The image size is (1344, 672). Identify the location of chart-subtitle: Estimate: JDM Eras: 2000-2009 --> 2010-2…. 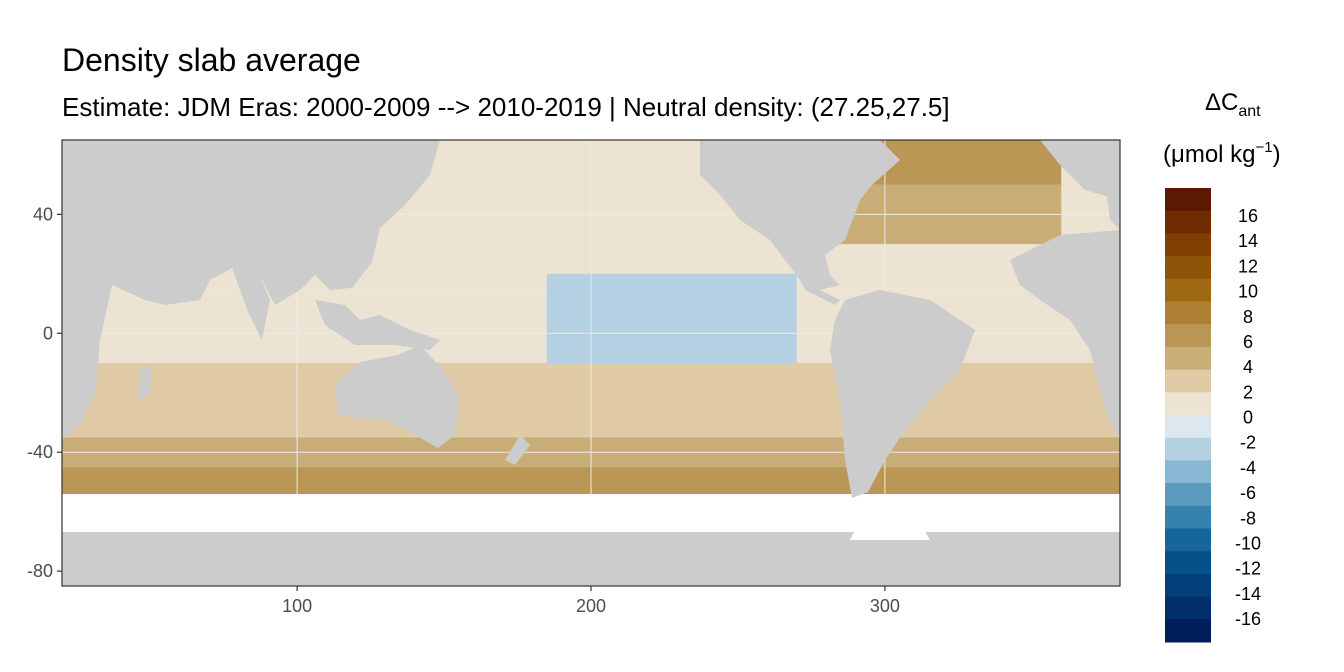
(506, 107).